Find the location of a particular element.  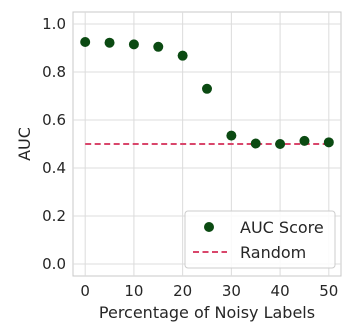

y-tick-label: 0.8 is located at coordinates (54, 72).